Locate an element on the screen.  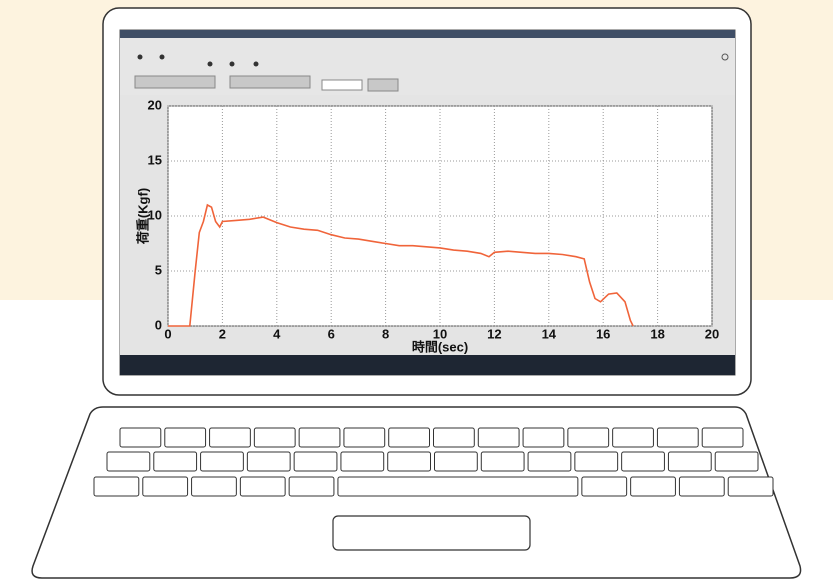
y-tick-label: 5 is located at coordinates (158, 269).